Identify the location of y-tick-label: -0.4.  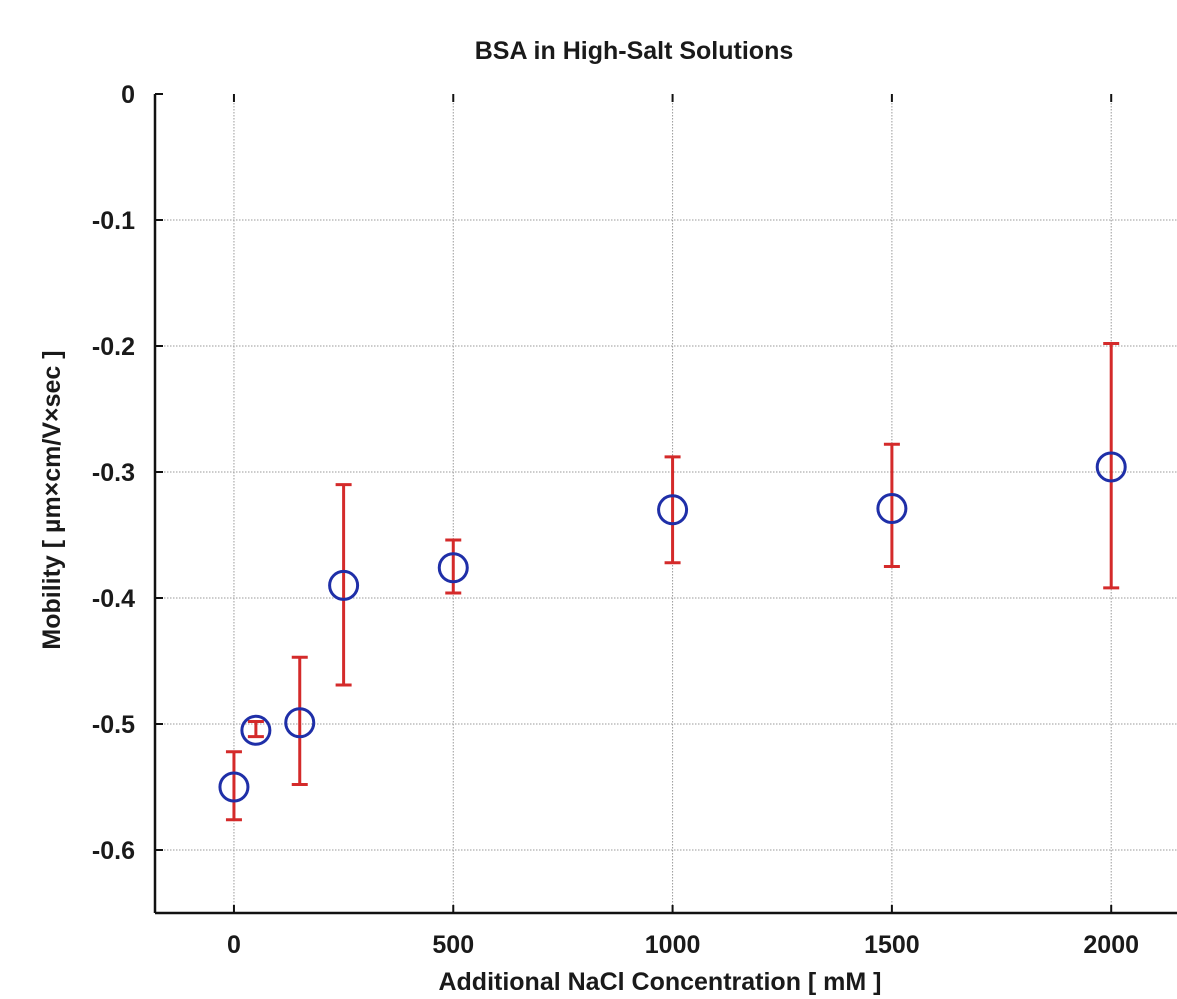
(113, 599).